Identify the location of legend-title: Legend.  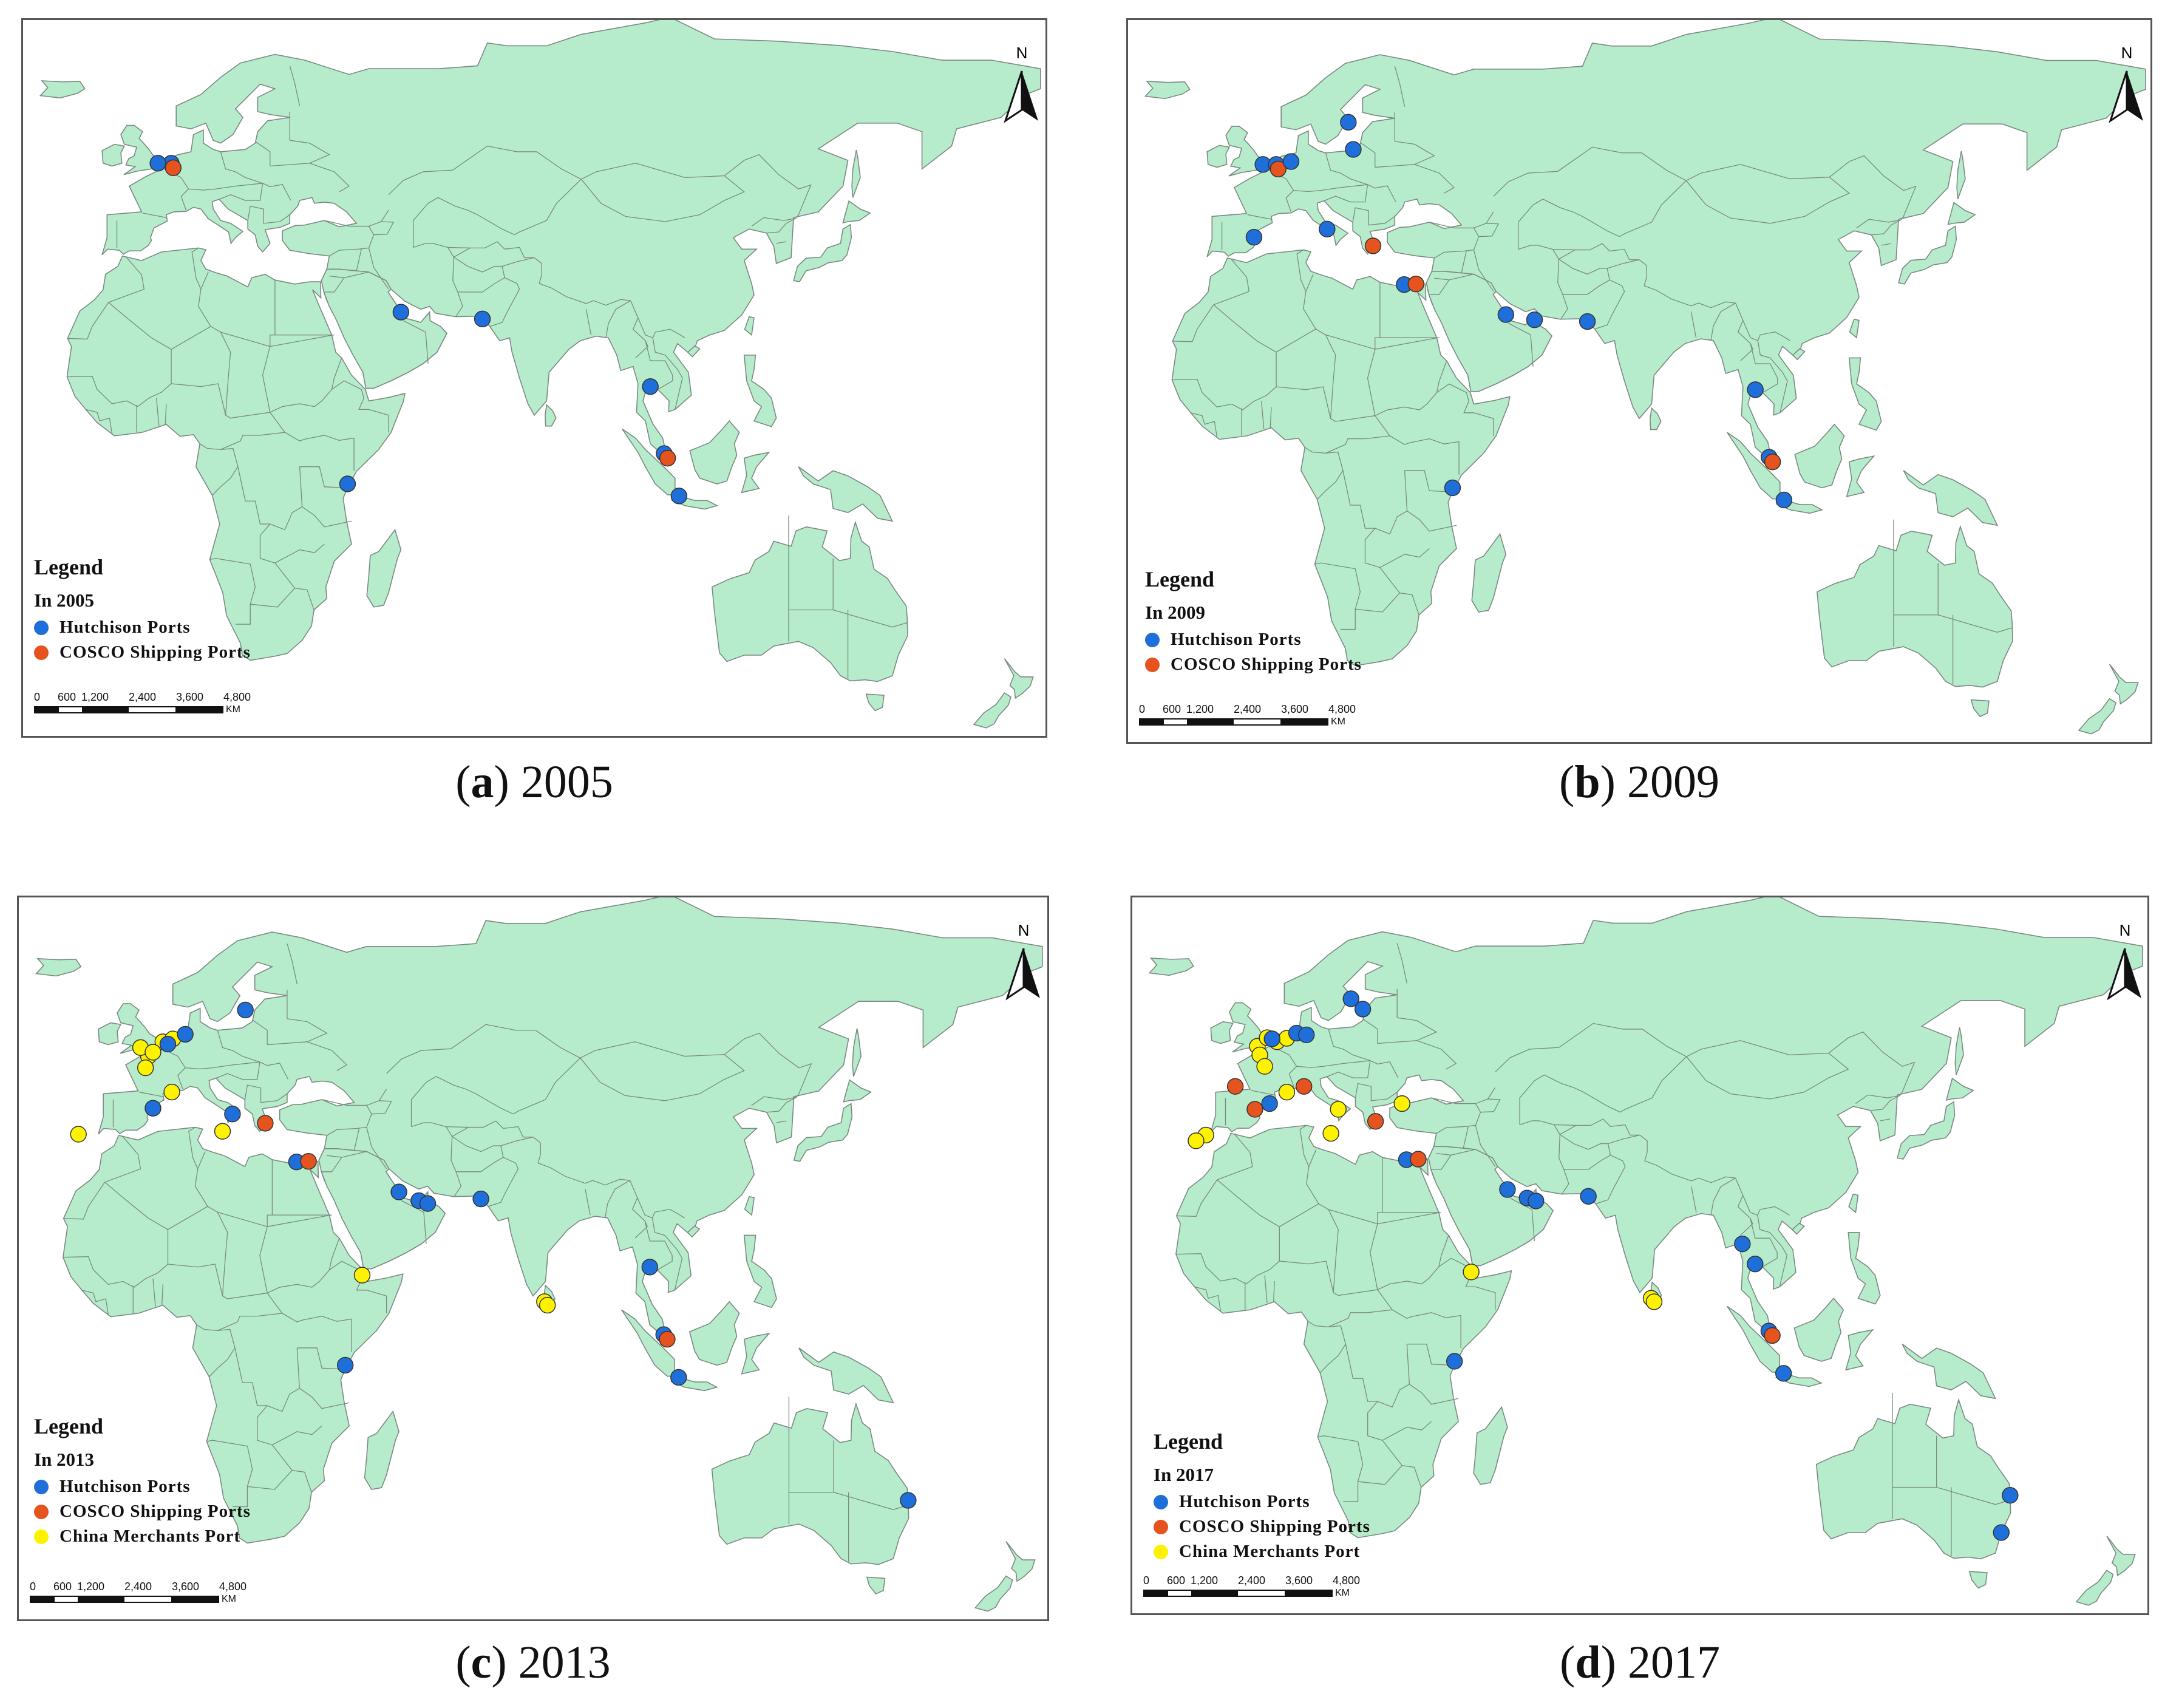
(69, 1426).